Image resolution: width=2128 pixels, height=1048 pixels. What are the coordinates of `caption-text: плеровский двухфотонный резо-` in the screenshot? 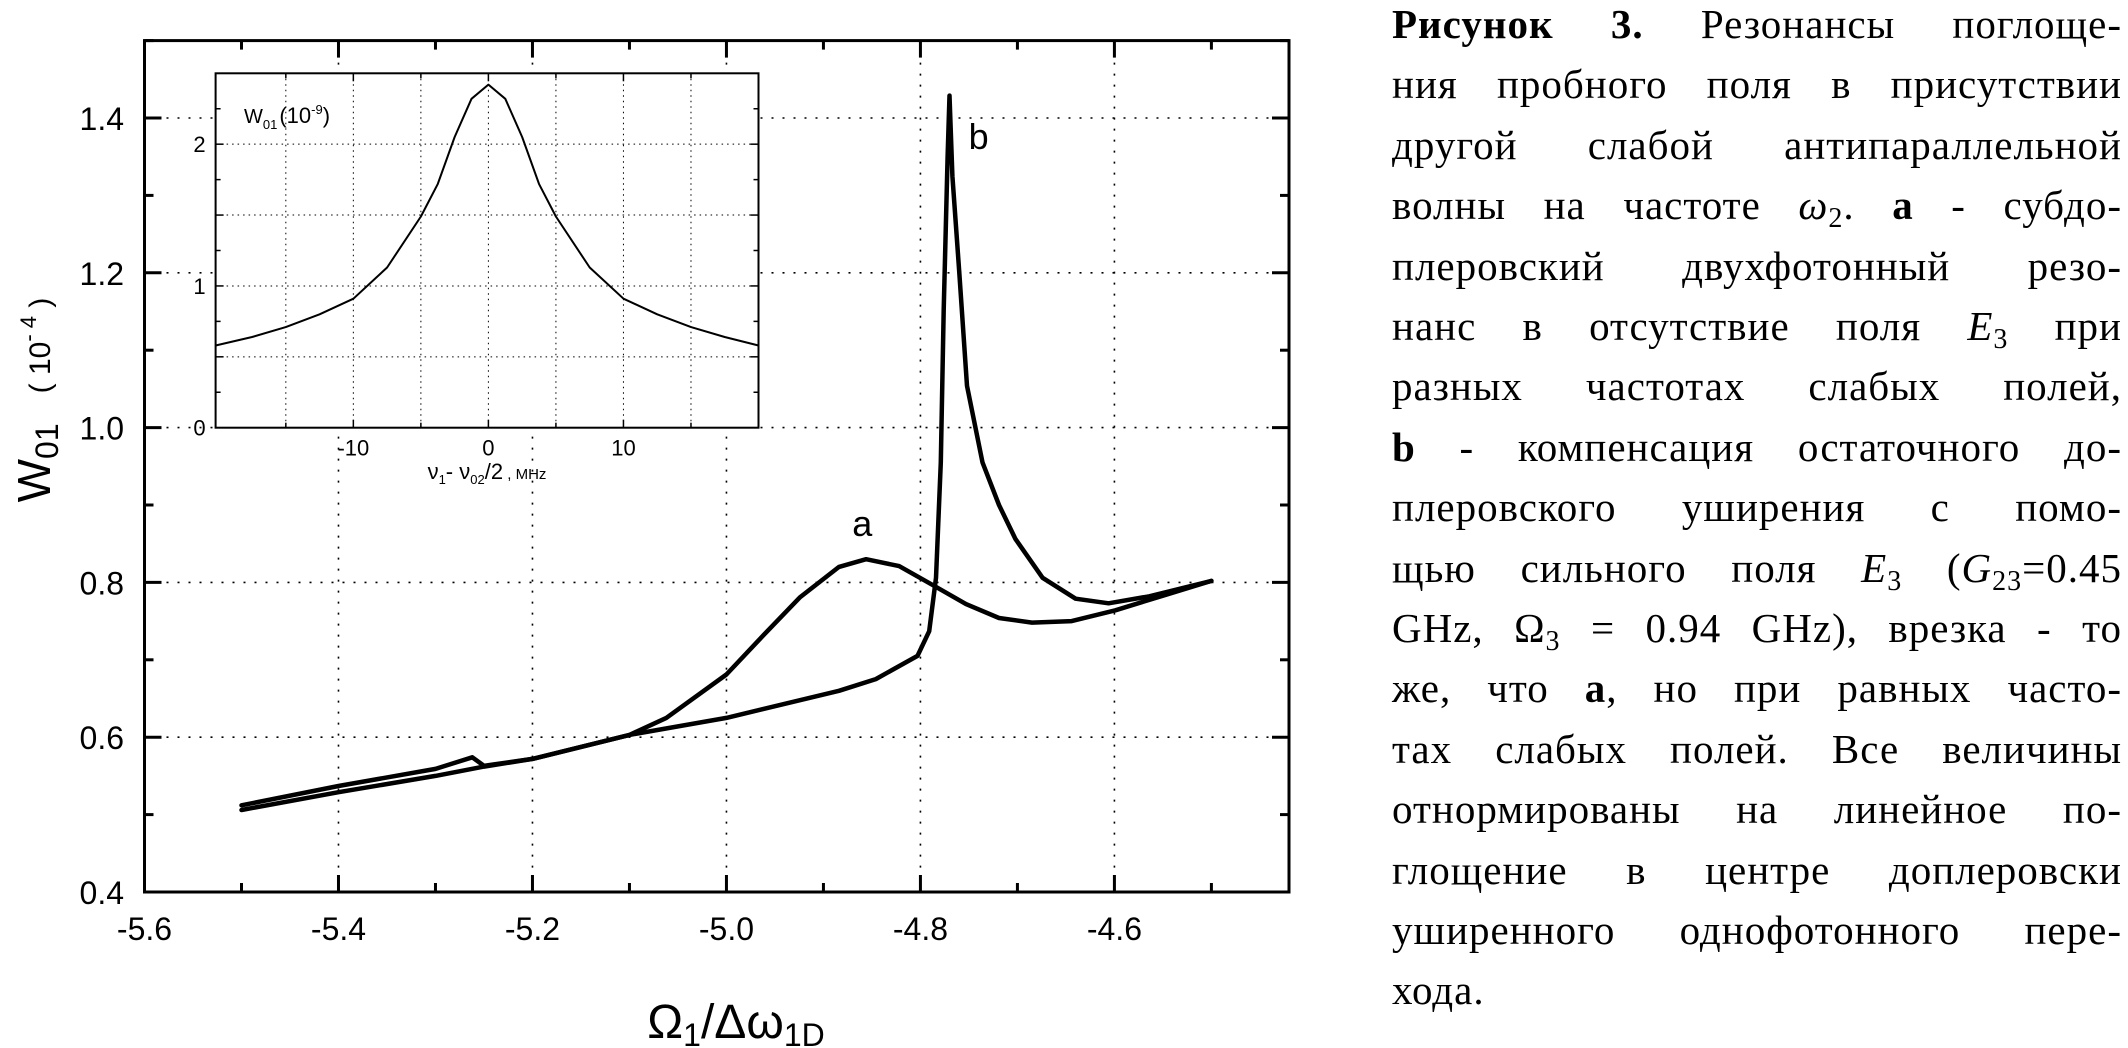 It's located at (1757, 265).